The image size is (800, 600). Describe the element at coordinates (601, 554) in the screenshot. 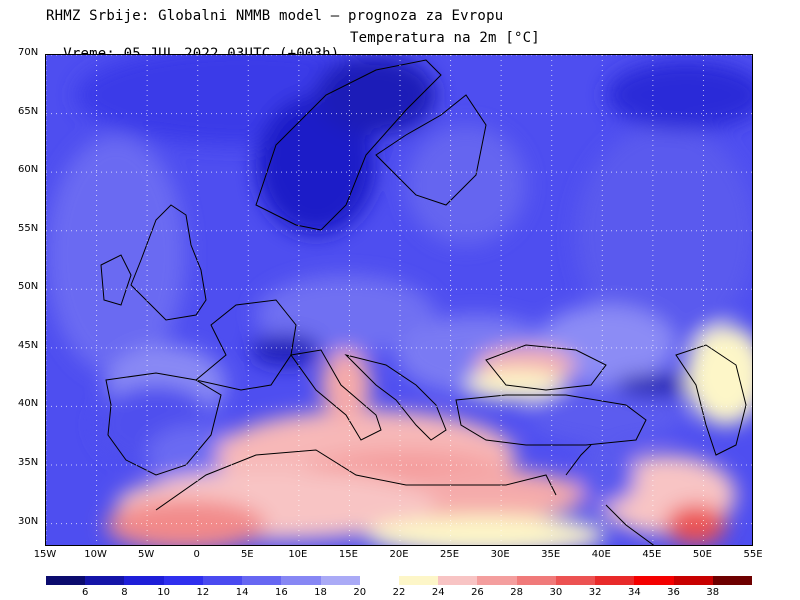

I see `longitude-tick-label: 40E` at that location.